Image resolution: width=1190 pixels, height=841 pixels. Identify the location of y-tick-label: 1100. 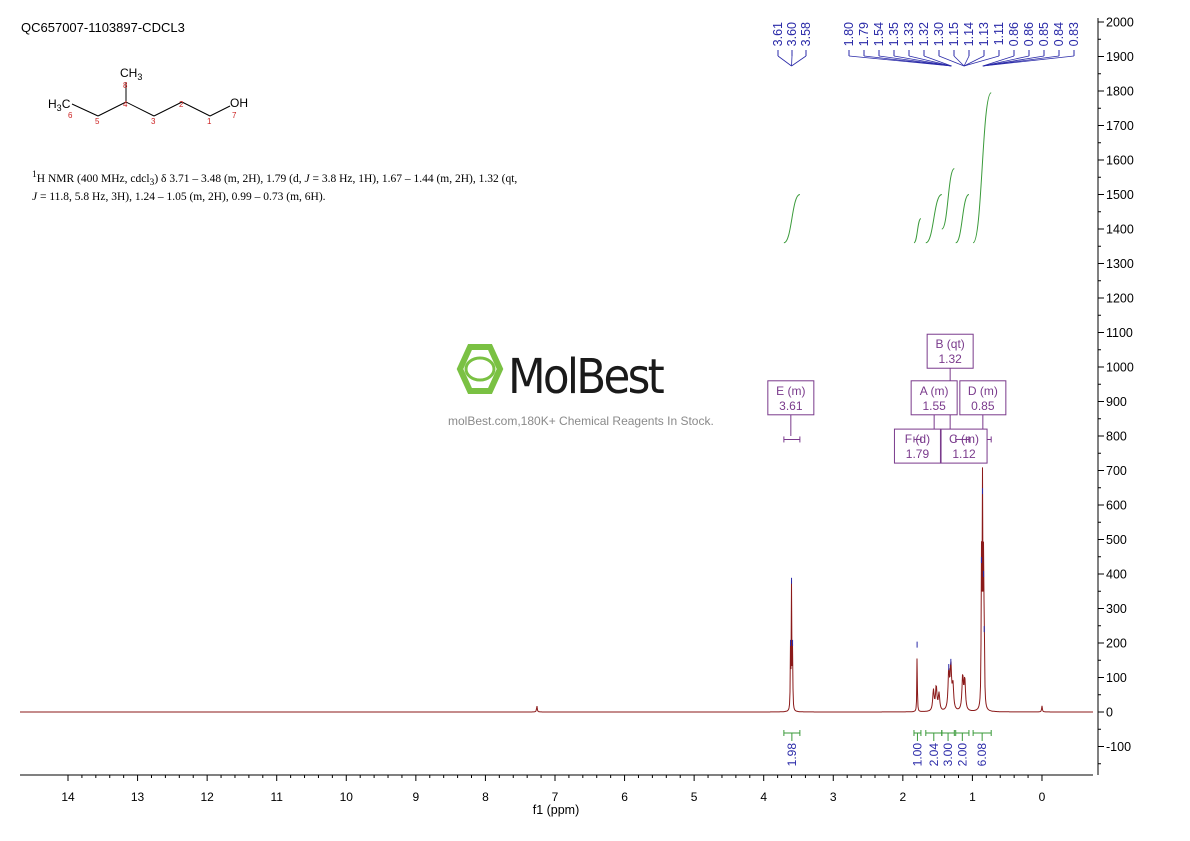
(1119, 333).